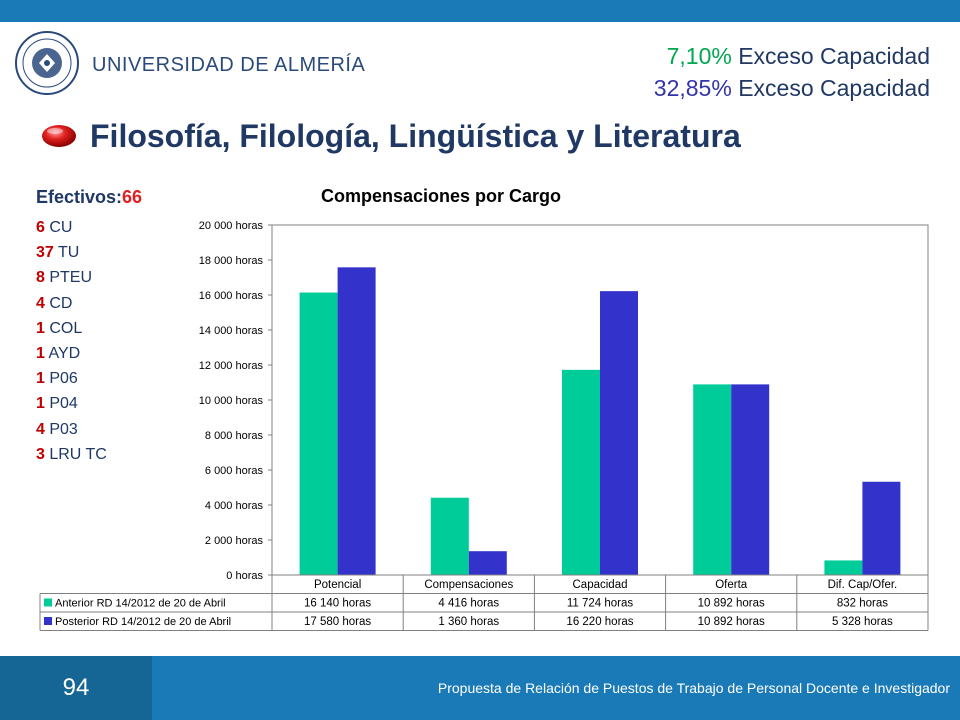 This screenshot has width=960, height=720. I want to click on x-category-label: Dif. Cap/Ofer., so click(863, 585).